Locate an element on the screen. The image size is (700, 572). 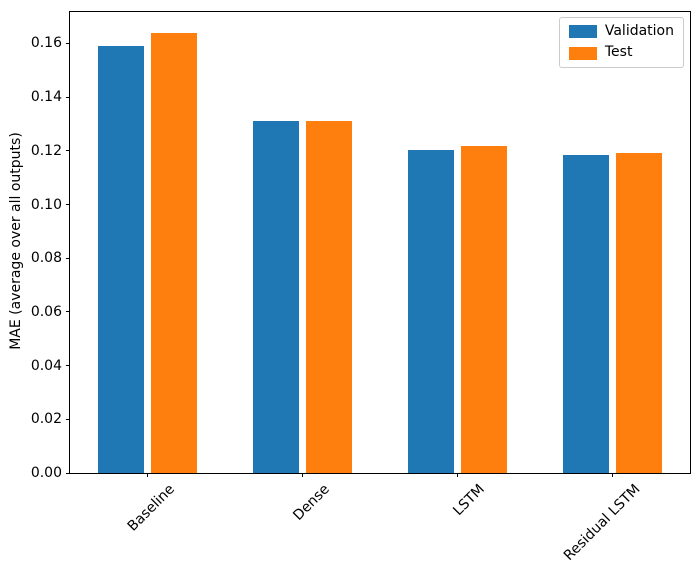
legend-swatch-validation is located at coordinates (582, 32).